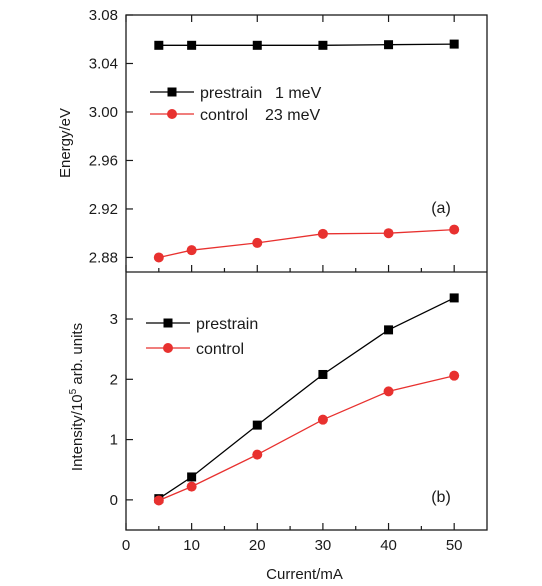 This screenshot has width=542, height=586. I want to click on panel-b-legend-prestrain-marker, so click(168, 323).